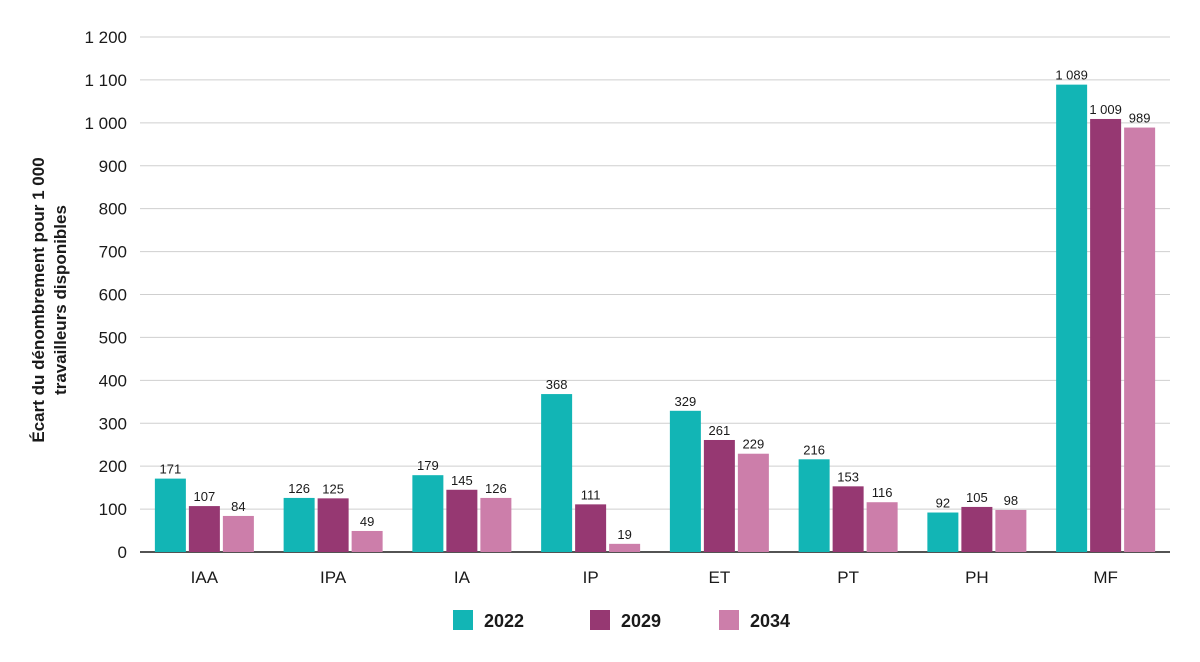 The width and height of the screenshot is (1200, 662). What do you see at coordinates (1105, 109) in the screenshot?
I see `data-label: 1 009` at bounding box center [1105, 109].